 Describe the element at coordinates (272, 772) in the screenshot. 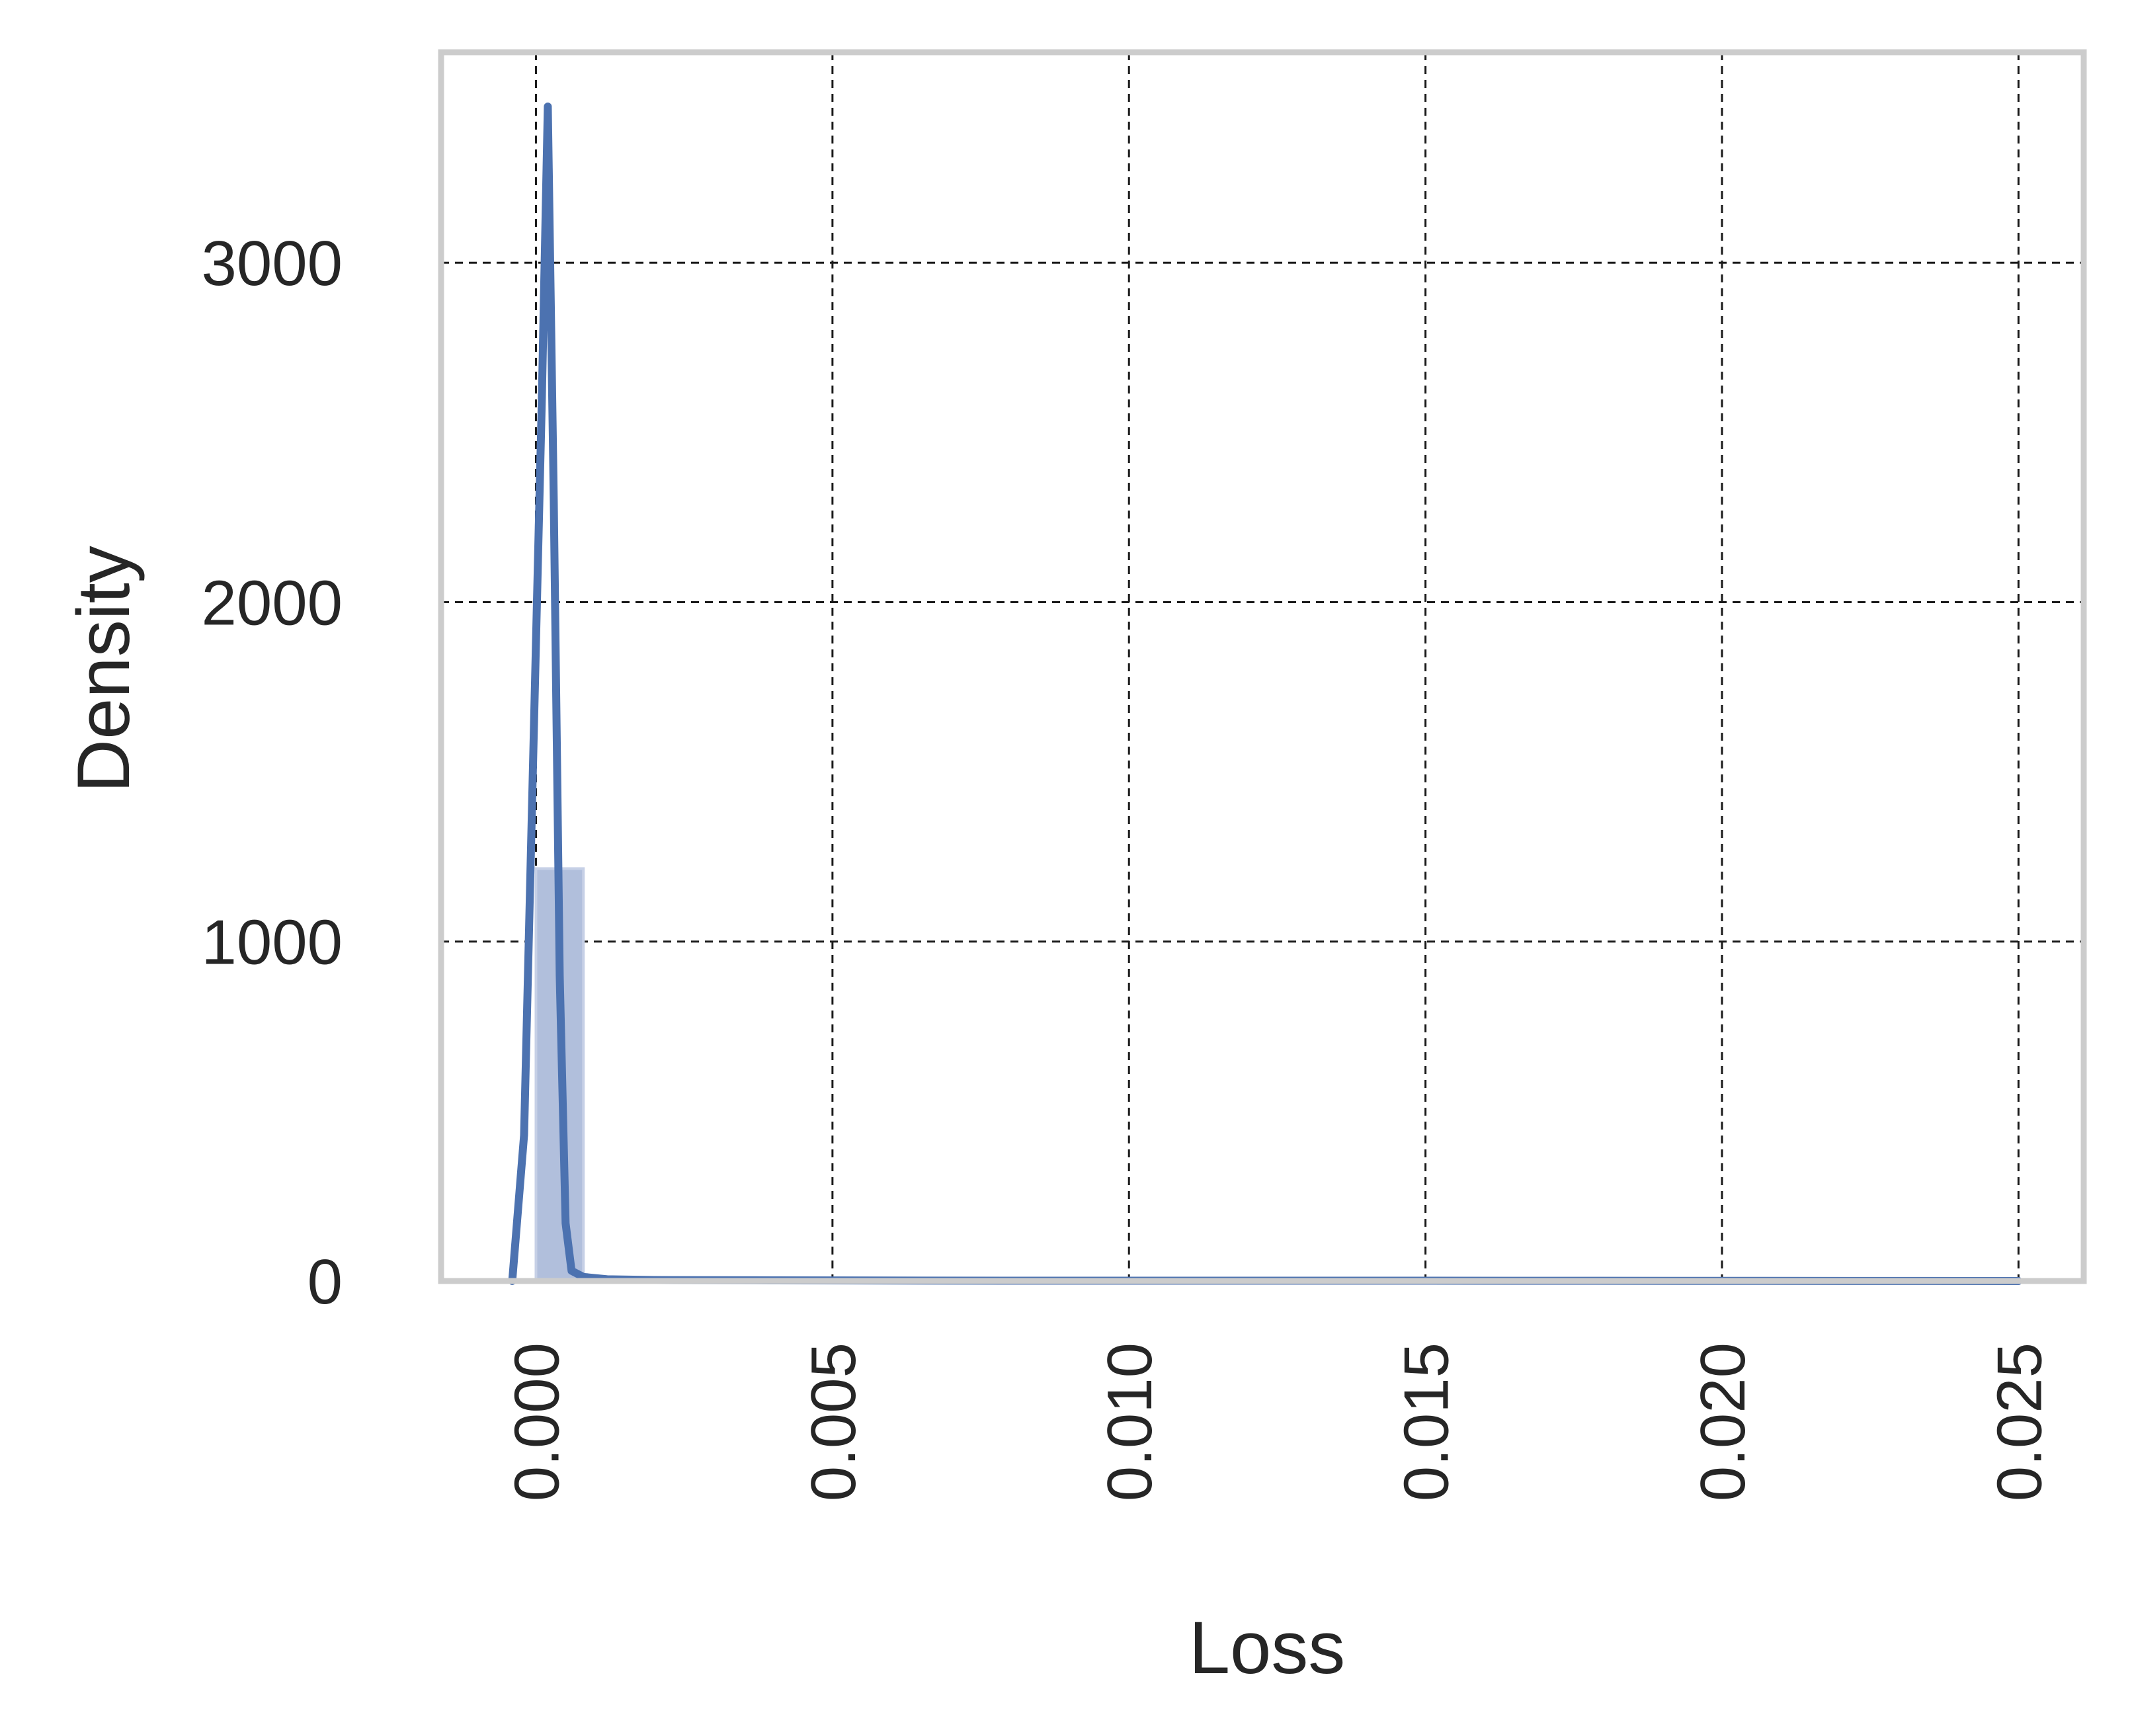

I see `y-tick-labels: 0 1000 2000 3000` at that location.